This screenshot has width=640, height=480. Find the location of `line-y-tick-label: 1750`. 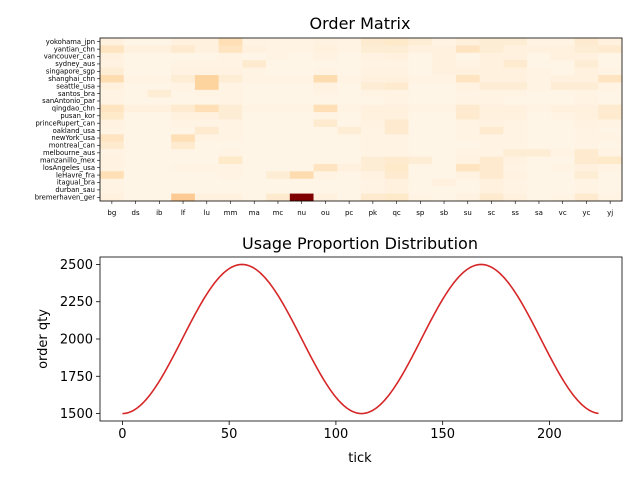

line-y-tick-label: 1750 is located at coordinates (76, 377).